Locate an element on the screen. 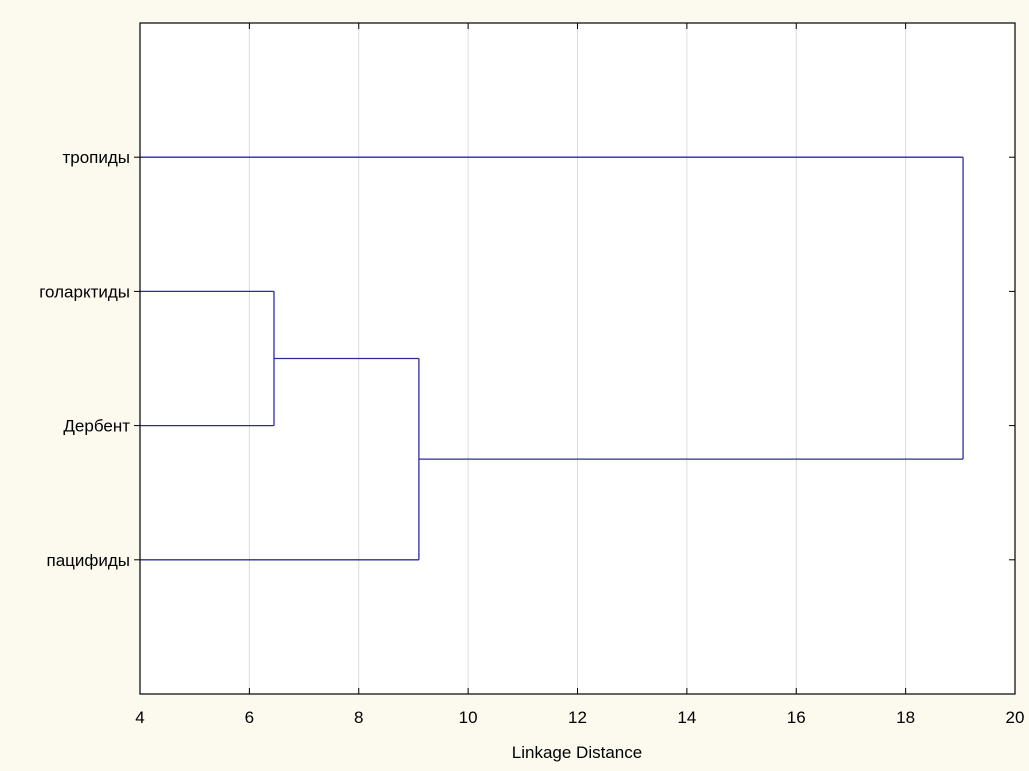 This screenshot has height=771, width=1029. leaf-labels: тропиды голарктиды Дербент пацифиды is located at coordinates (84, 359).